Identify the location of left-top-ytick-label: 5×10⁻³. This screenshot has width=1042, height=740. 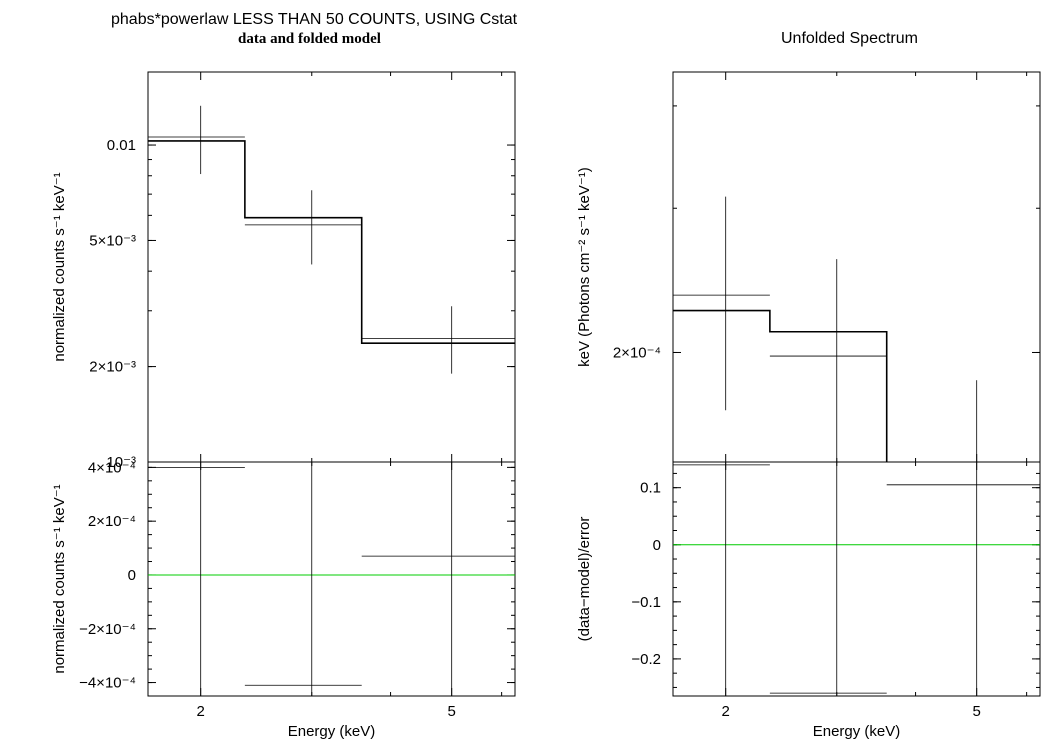
(112, 240).